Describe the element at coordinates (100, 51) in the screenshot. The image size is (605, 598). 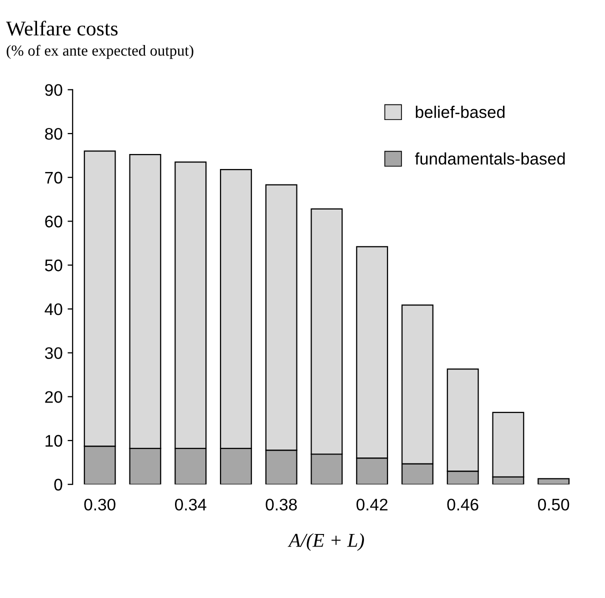
I see `chart-subtitle: (% of ex ante expected output)` at that location.